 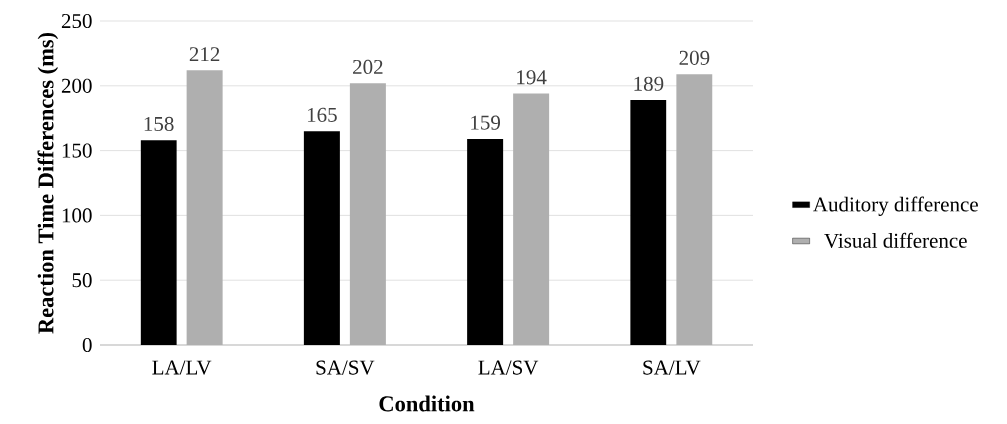 What do you see at coordinates (895, 240) in the screenshot?
I see `legend-label: Visual difference` at bounding box center [895, 240].